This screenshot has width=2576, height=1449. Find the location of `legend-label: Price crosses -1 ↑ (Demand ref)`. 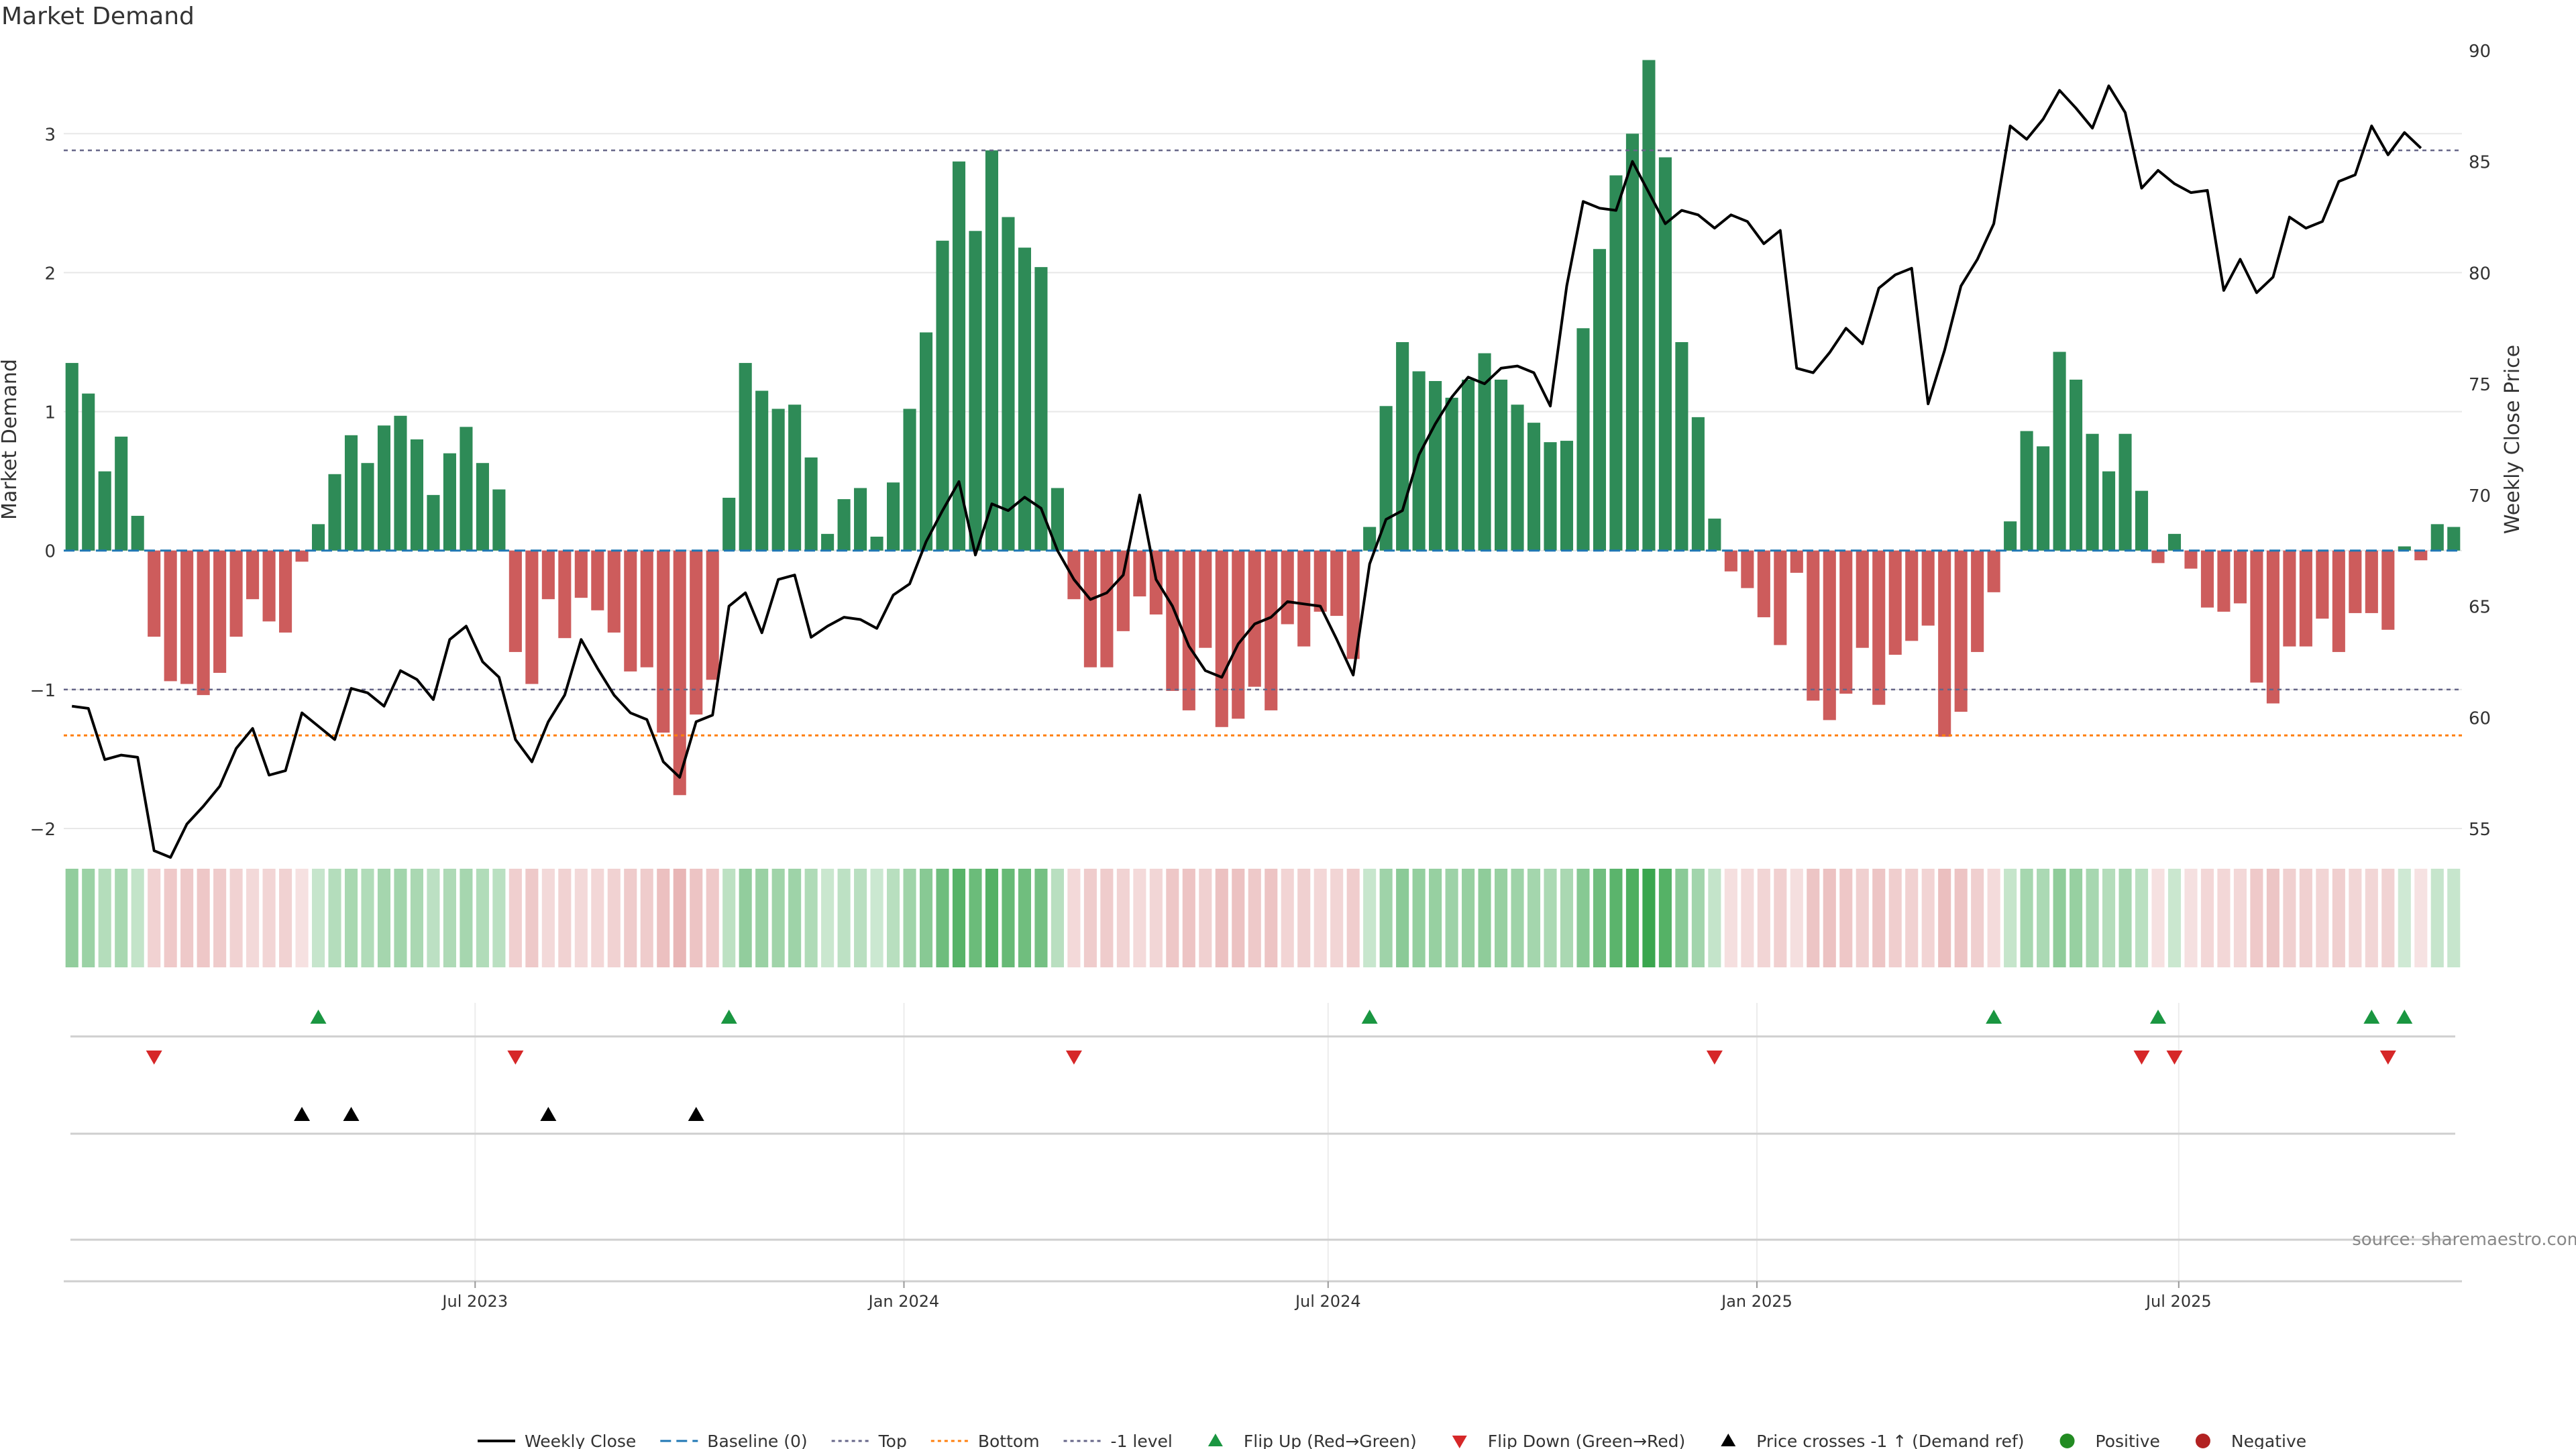

legend-label: Price crosses -1 ↑ (Demand ref) is located at coordinates (1890, 1440).